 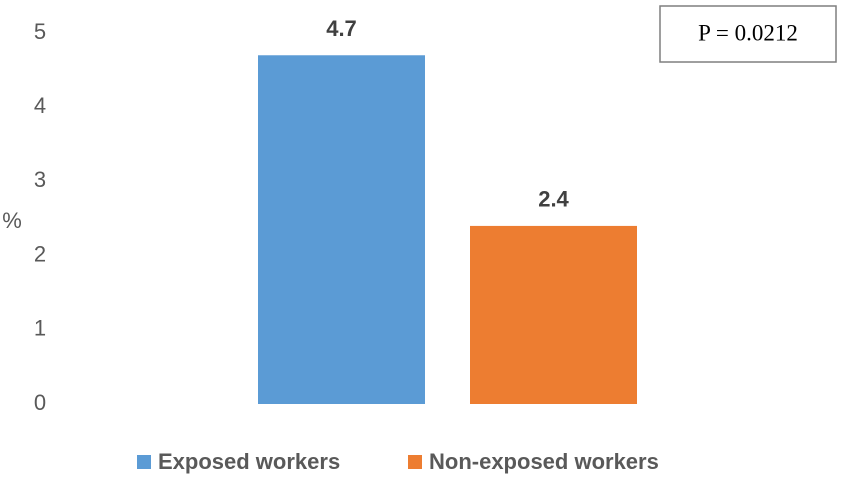 I want to click on y-tick-label: 3, so click(x=40, y=179).